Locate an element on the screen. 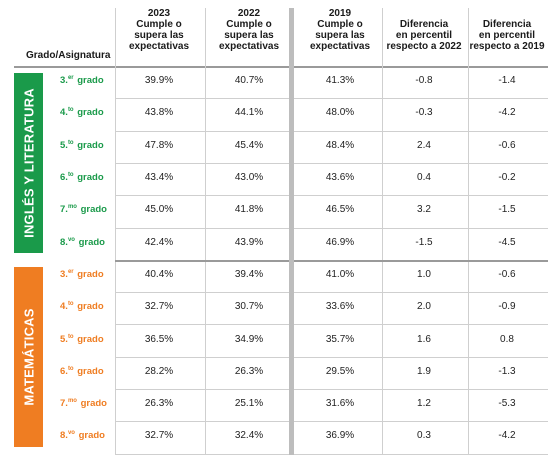 The image size is (559, 465). table-cell: 40.4% is located at coordinates (159, 274).